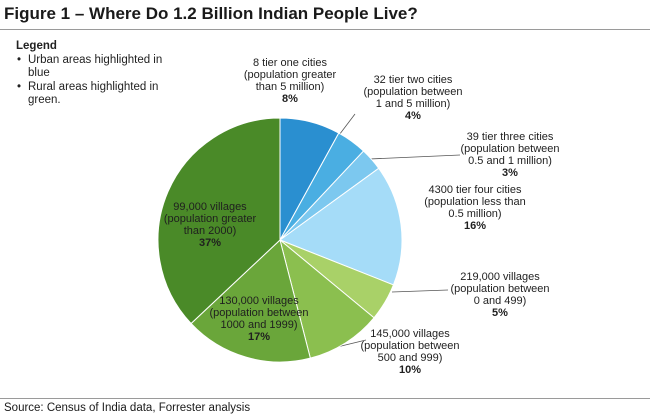 This screenshot has height=417, width=650. I want to click on slice-value-3: 16%, so click(475, 226).